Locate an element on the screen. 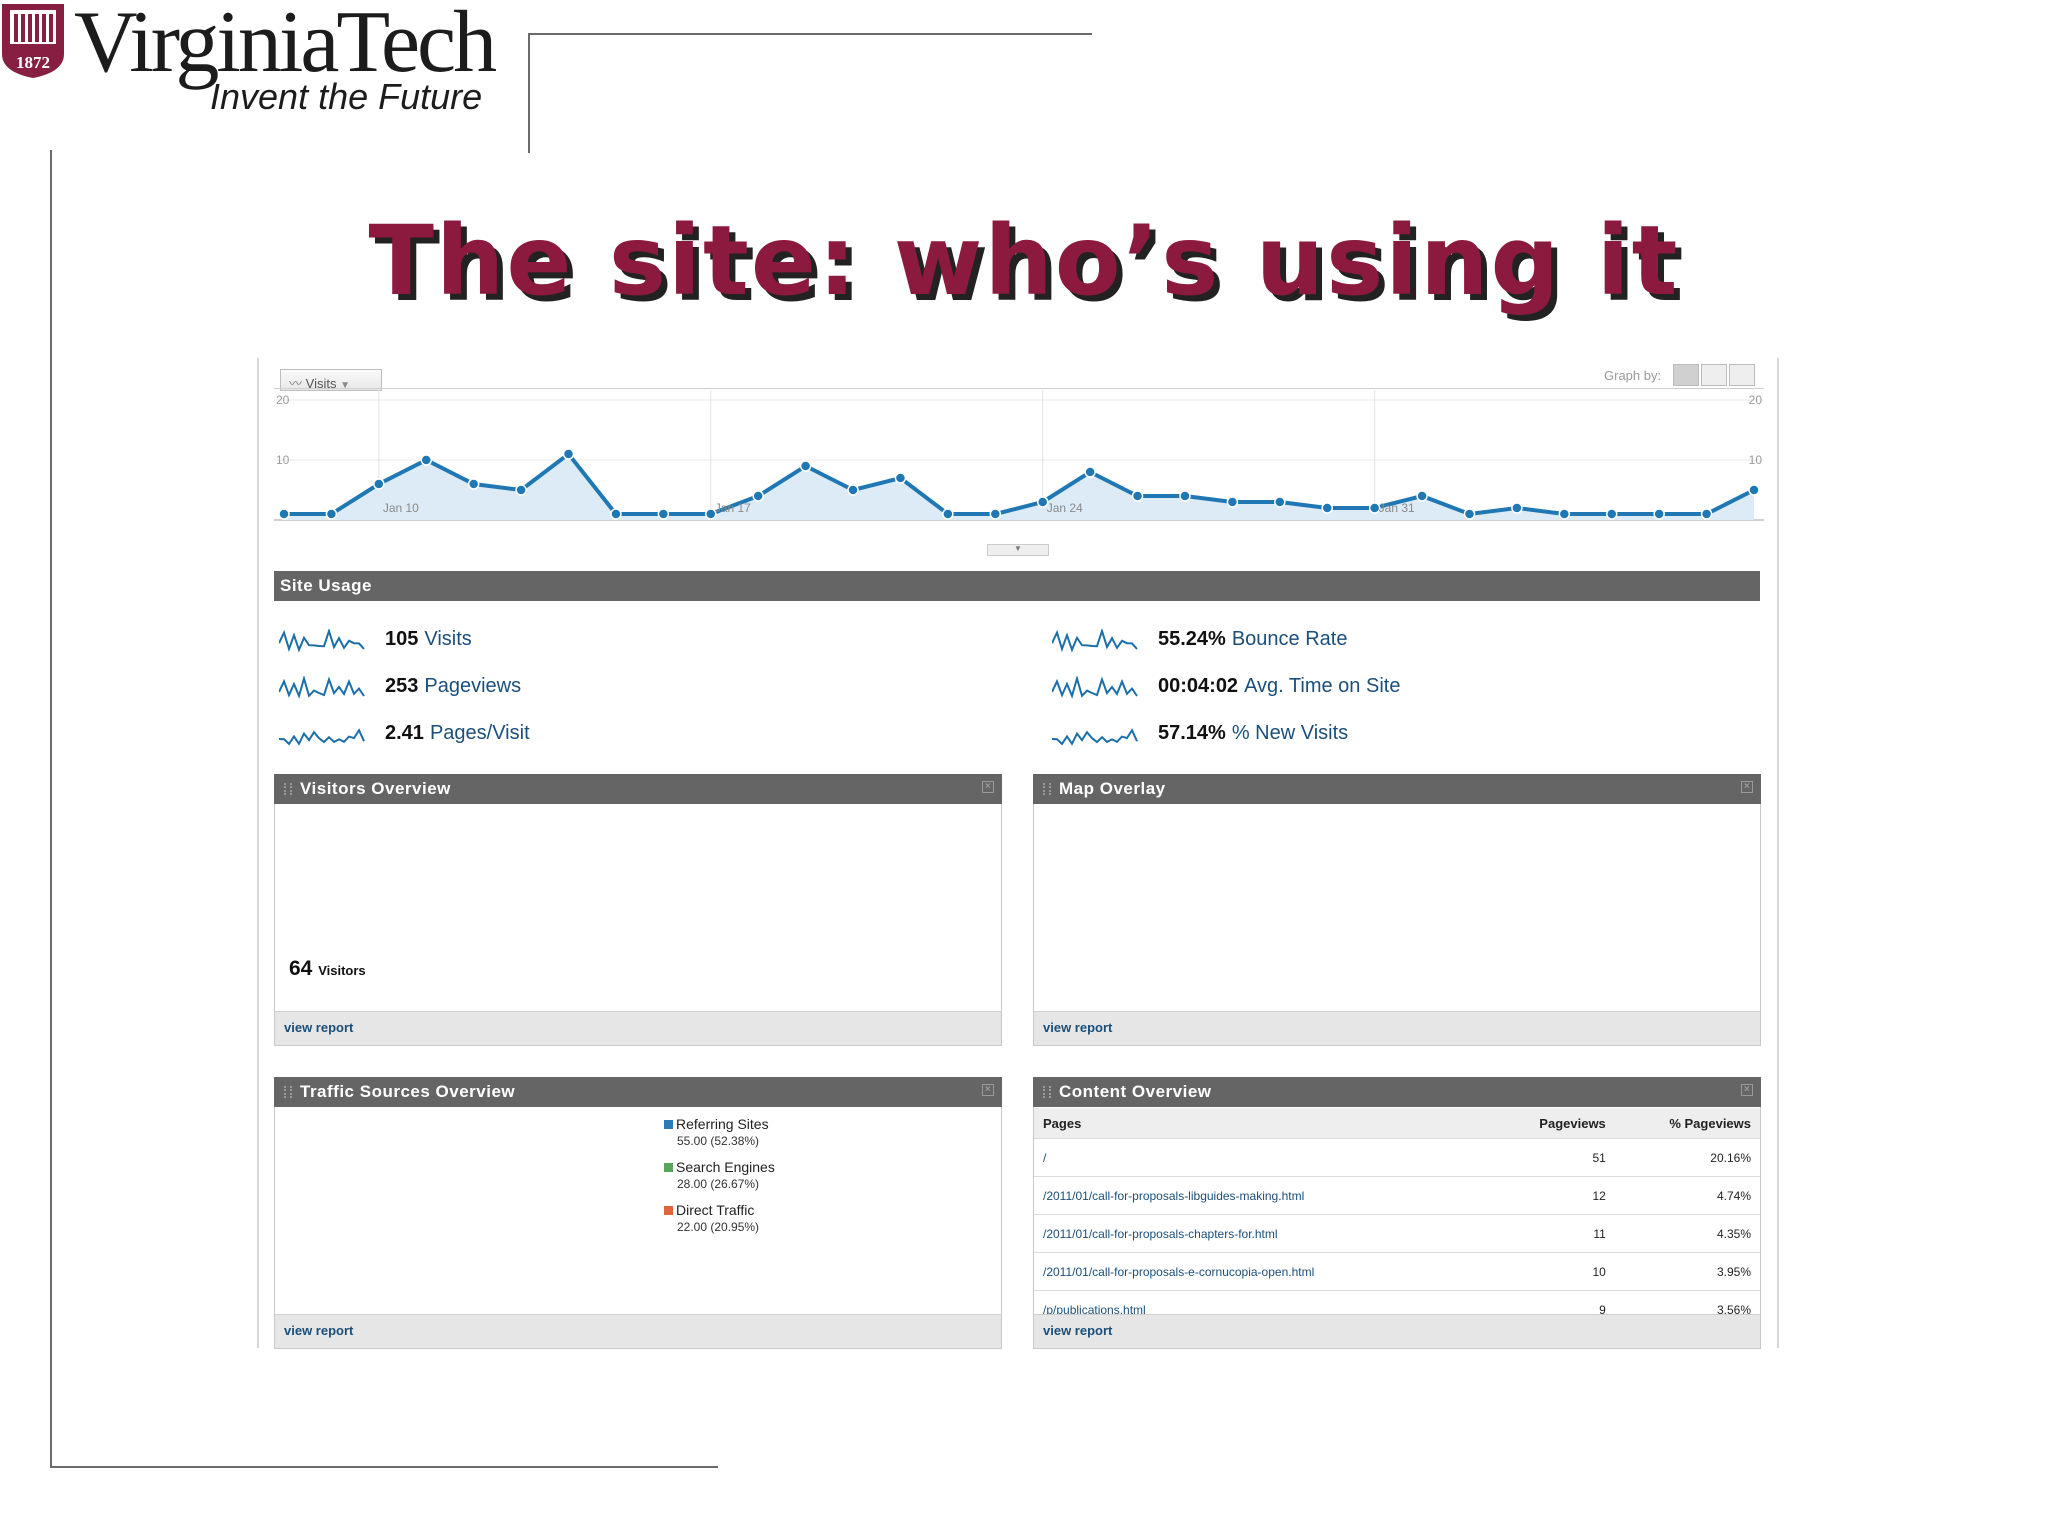 This screenshot has height=1536, width=2048. visits-line is located at coordinates (1019, 484).